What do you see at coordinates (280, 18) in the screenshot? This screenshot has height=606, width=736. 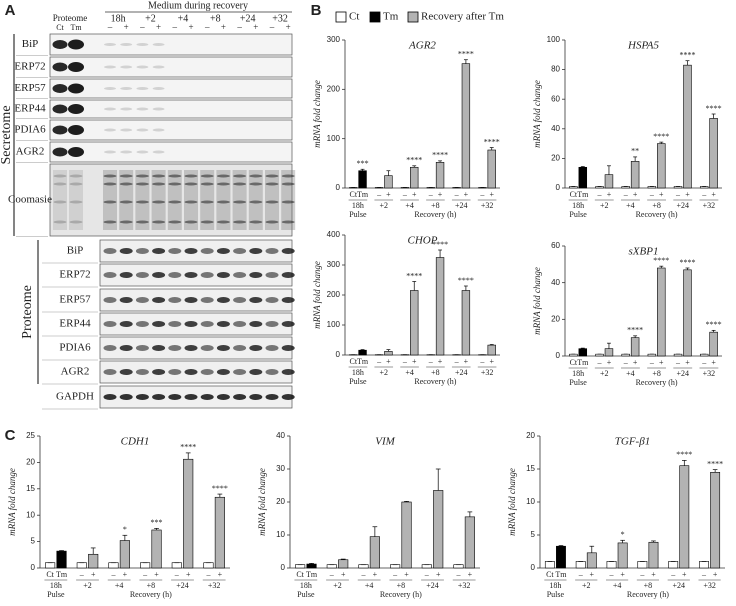 I see `timepoint-label: +32` at bounding box center [280, 18].